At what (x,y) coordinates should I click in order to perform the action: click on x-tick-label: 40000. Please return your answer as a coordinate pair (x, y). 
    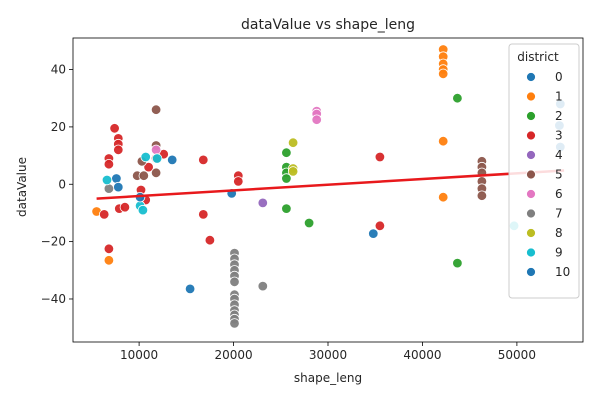
    Looking at the image, I should click on (422, 355).